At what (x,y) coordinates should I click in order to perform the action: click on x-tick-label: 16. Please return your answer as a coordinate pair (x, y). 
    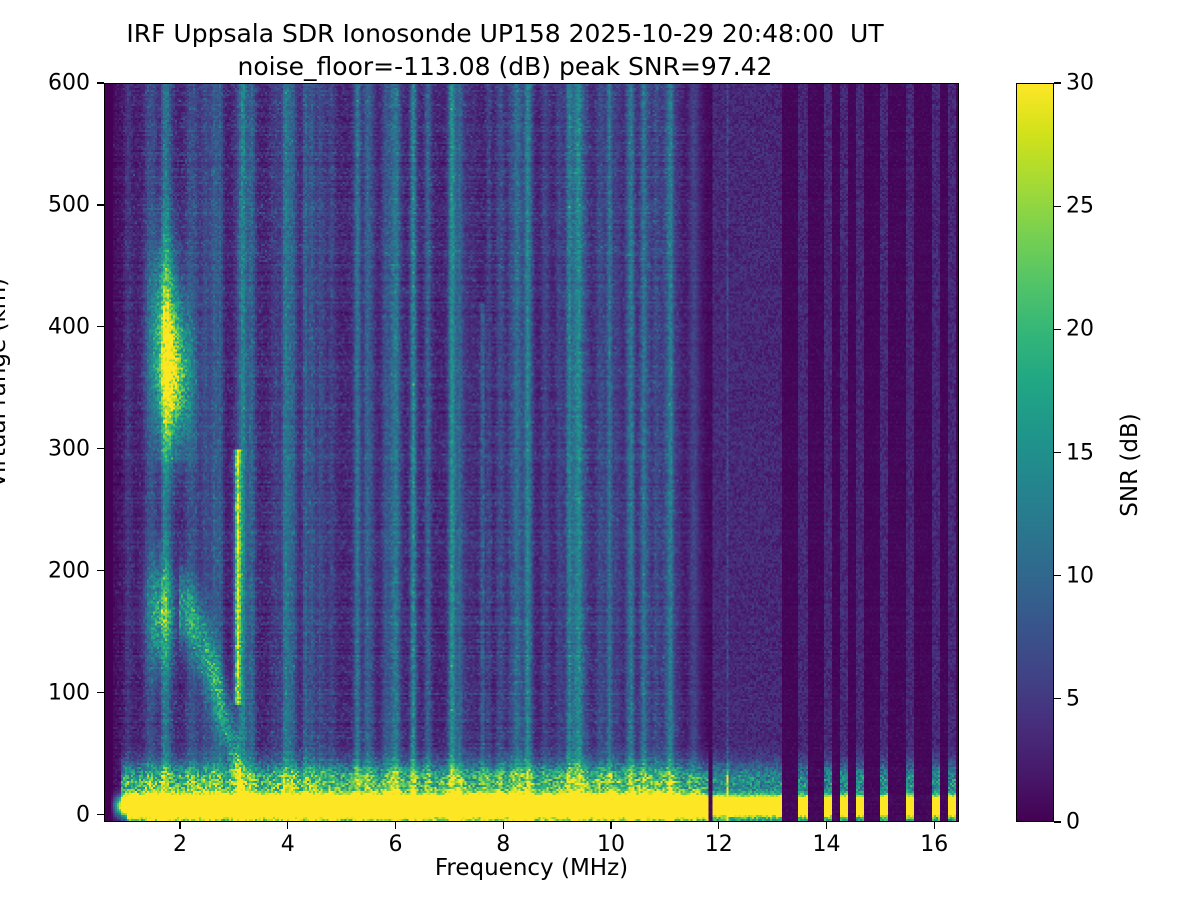
    Looking at the image, I should click on (934, 844).